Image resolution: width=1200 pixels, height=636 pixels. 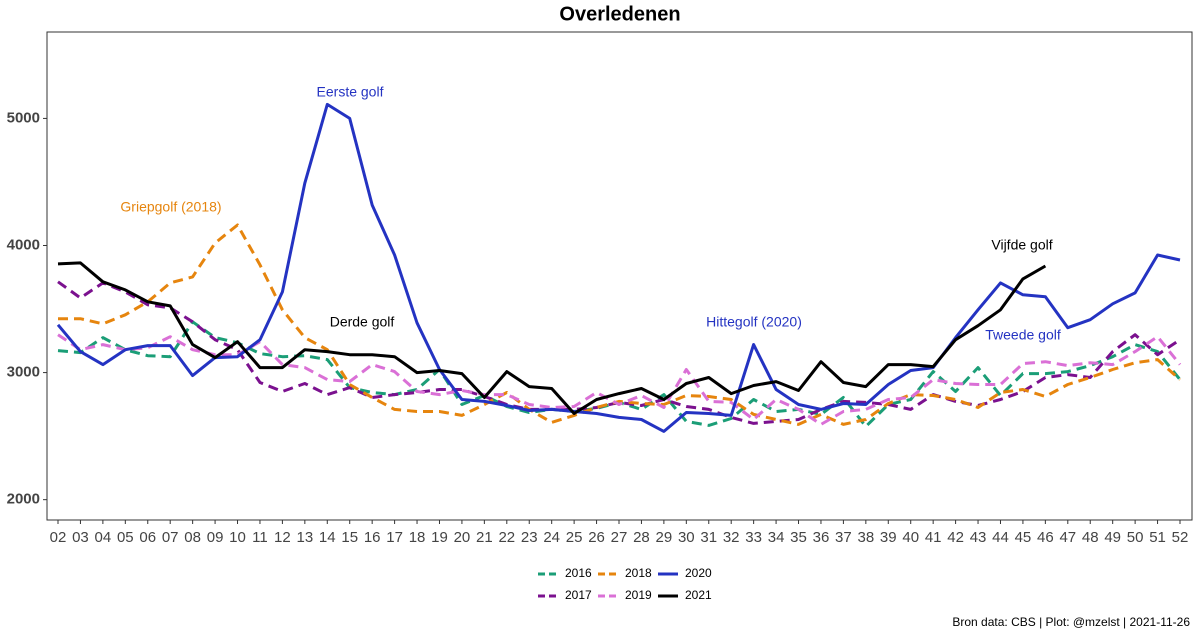 I want to click on legend-label: 2016, so click(x=578, y=573).